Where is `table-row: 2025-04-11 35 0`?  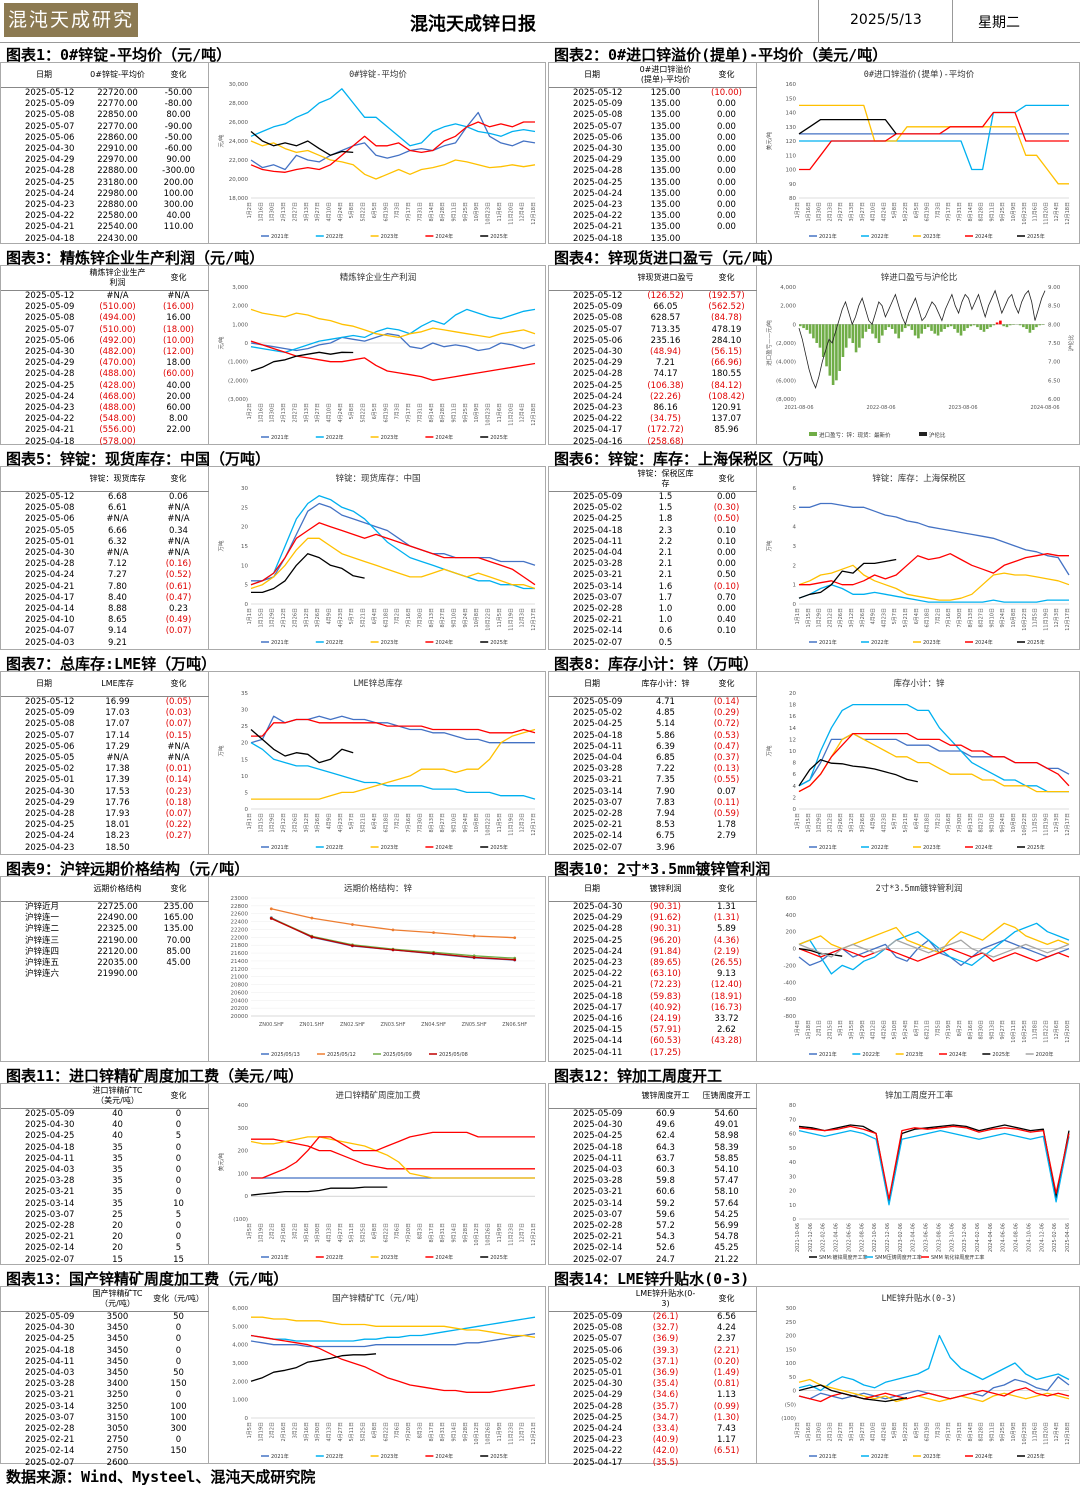
table-row: 2025-04-11 35 0 is located at coordinates (105, 1159).